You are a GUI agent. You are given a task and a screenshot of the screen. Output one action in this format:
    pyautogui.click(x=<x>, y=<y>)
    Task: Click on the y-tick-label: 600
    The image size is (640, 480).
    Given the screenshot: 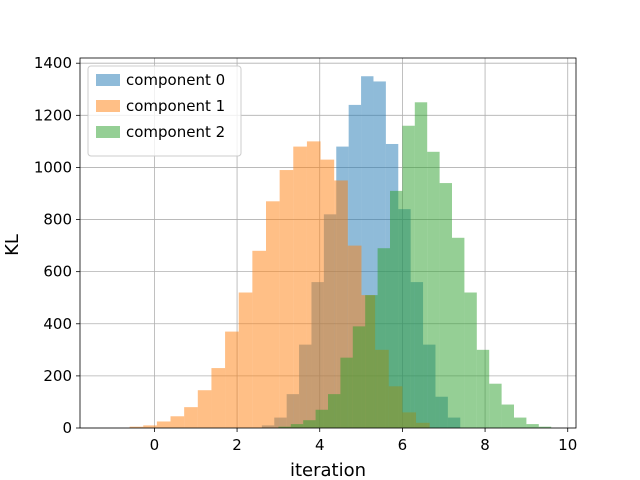 What is the action you would take?
    pyautogui.click(x=57, y=272)
    